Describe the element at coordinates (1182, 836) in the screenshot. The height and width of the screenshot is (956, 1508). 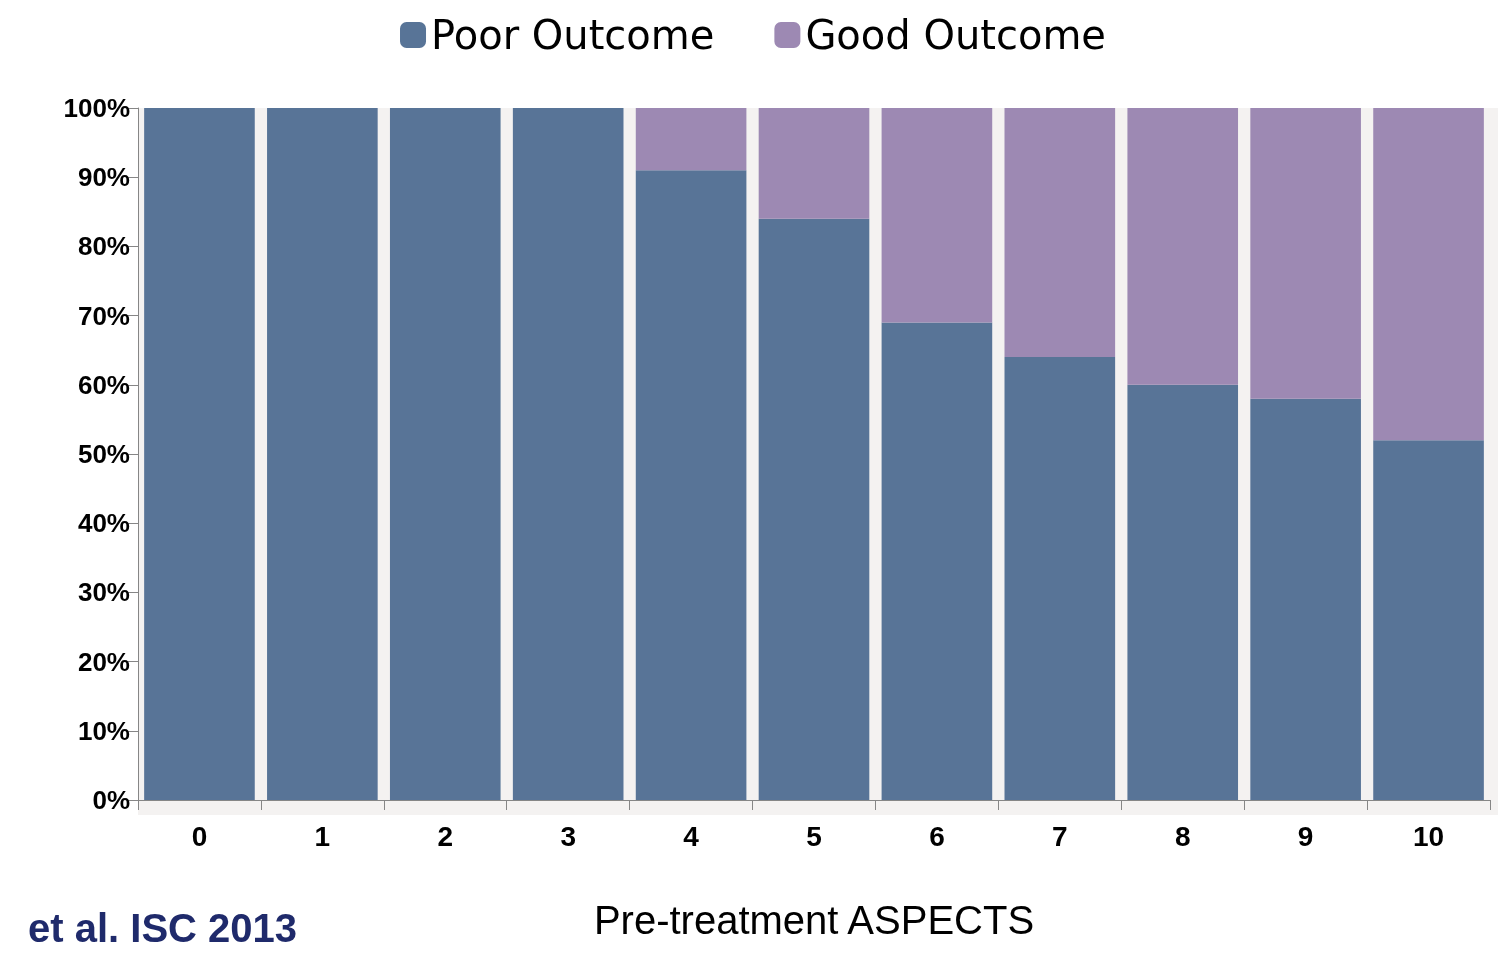
I see `x-tick-label: 8` at that location.